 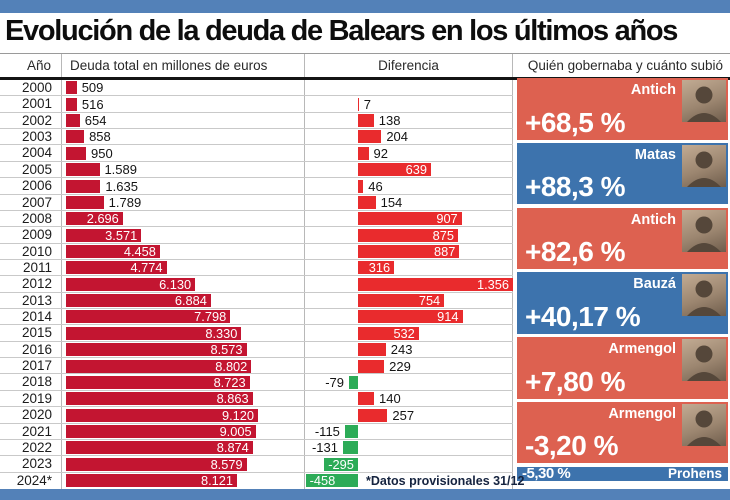 I want to click on top-frame-band, so click(x=365, y=6).